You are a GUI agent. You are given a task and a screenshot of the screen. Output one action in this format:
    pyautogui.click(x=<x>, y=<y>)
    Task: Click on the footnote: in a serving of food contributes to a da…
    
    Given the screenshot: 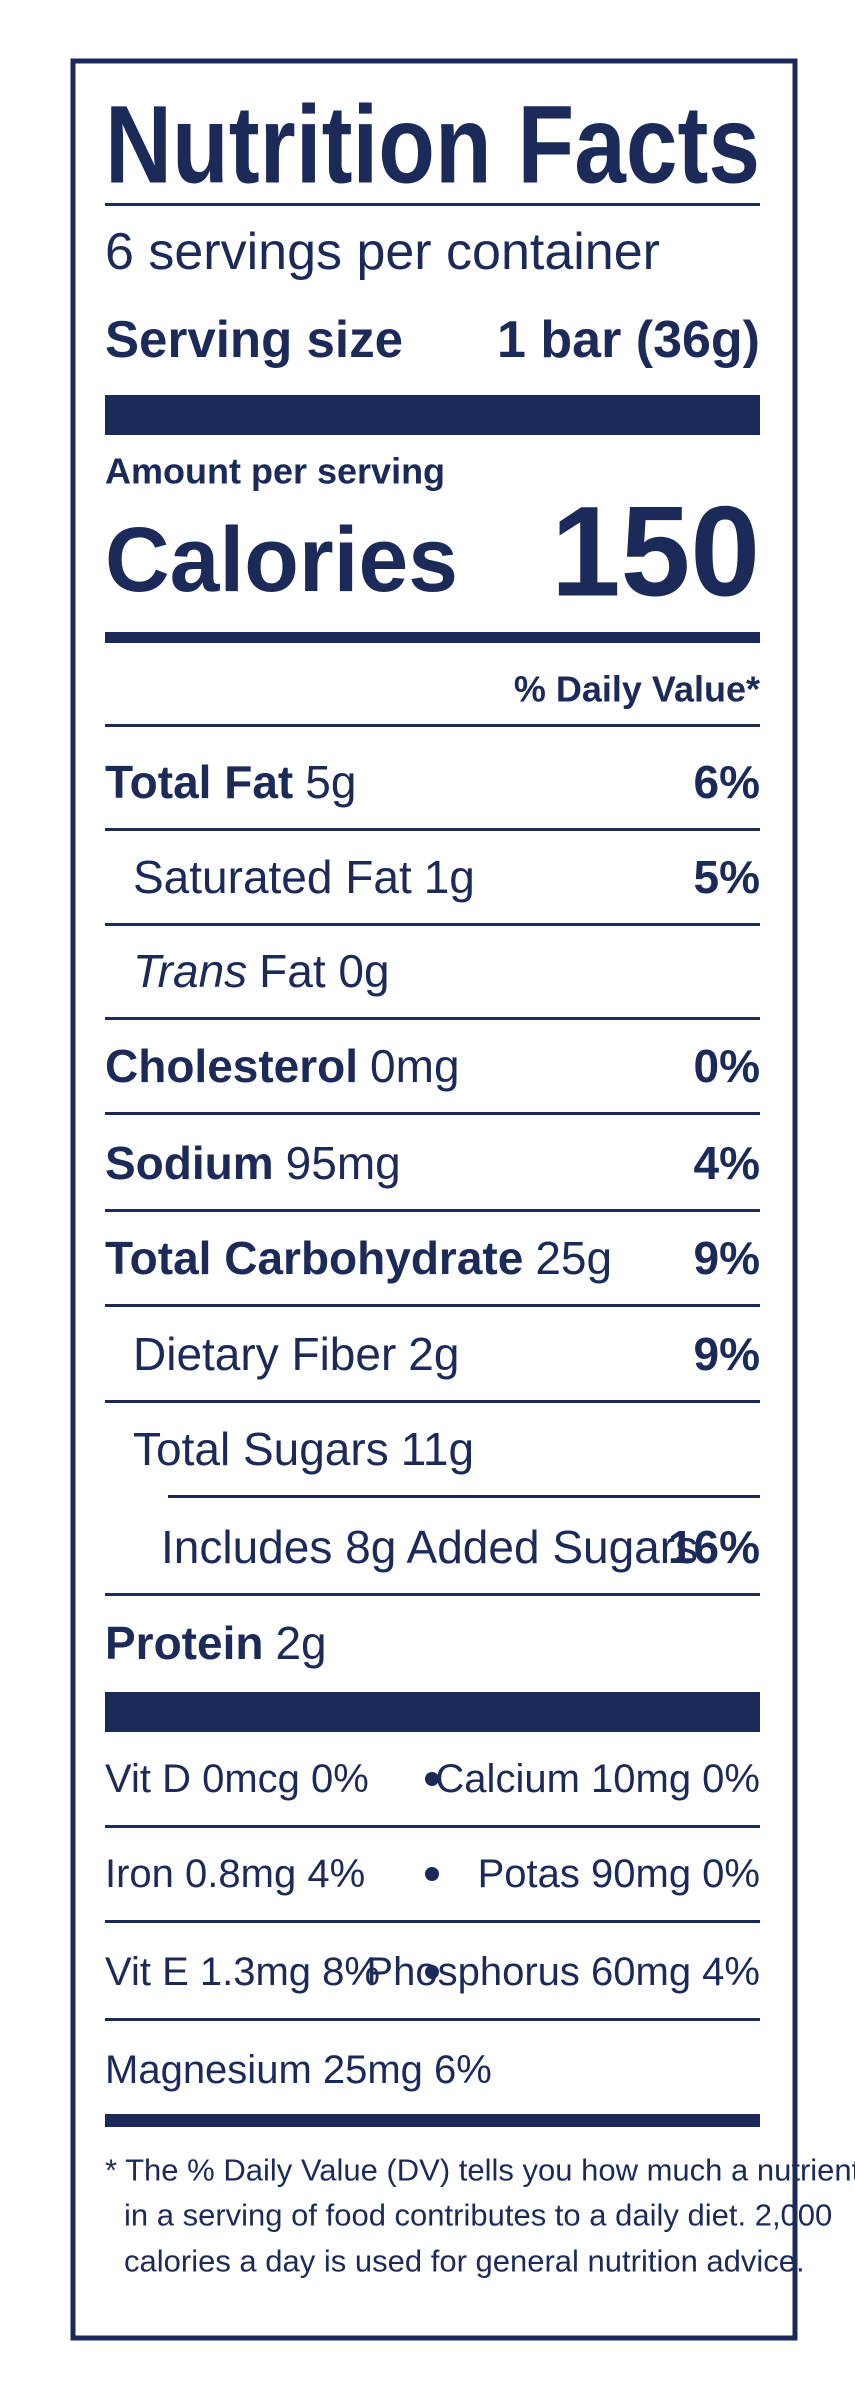 What is the action you would take?
    pyautogui.click(x=478, y=2215)
    